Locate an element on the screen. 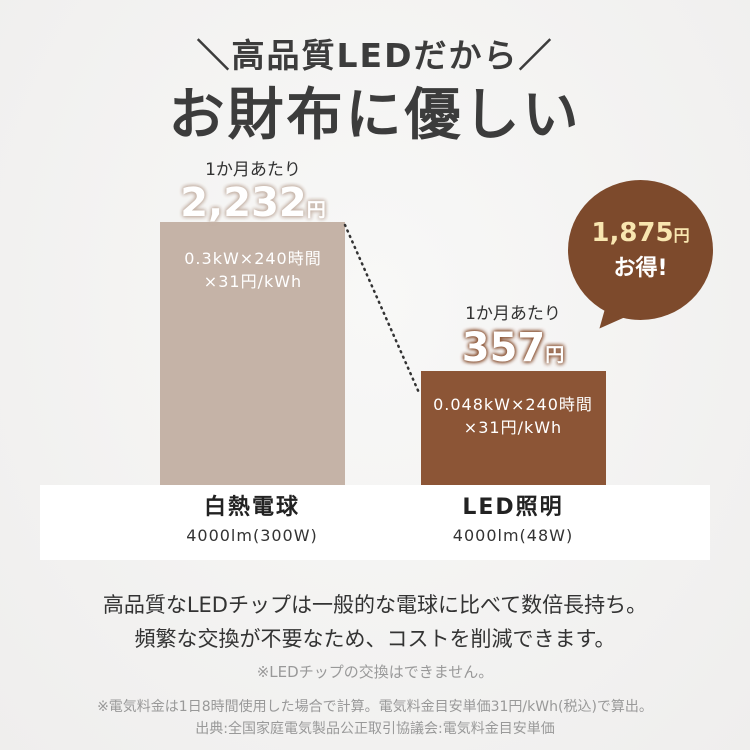 The height and width of the screenshot is (750, 750). calc-line: 0.3kW×240時間 is located at coordinates (253, 258).